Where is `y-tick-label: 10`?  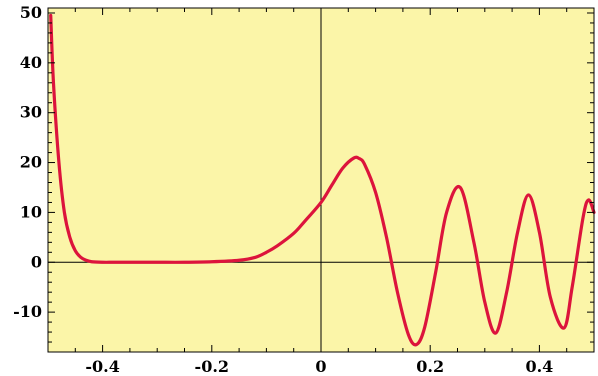 y-tick-label: 10 is located at coordinates (31, 211).